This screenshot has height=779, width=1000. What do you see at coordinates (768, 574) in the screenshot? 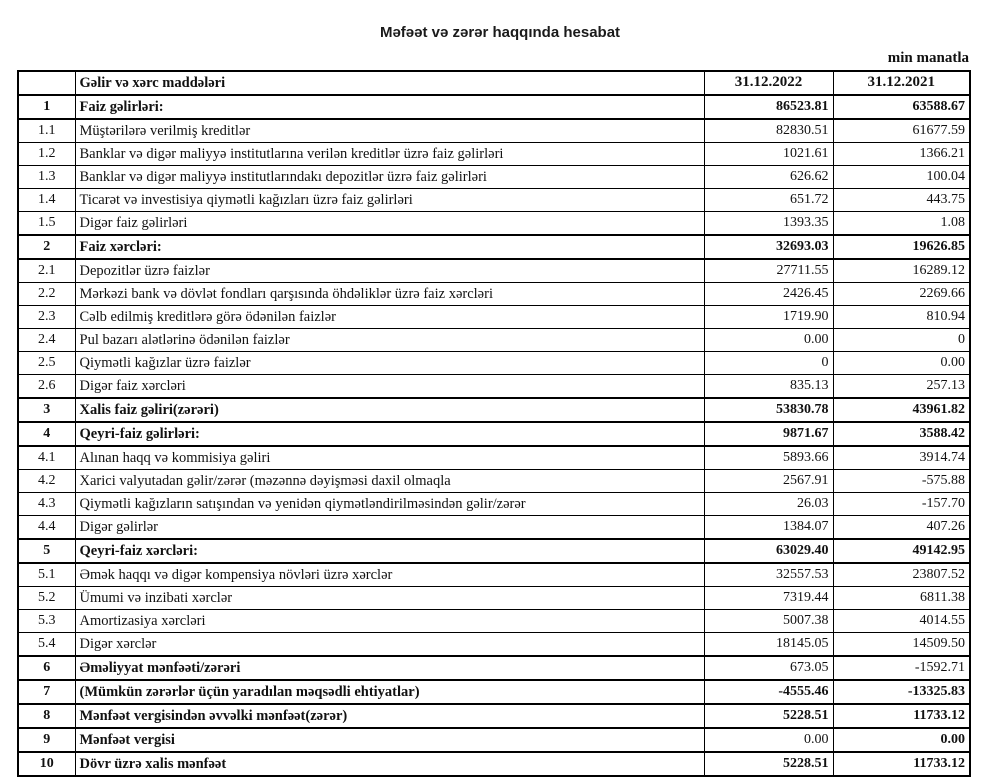
I see `value-2022-cell: 32557.53` at bounding box center [768, 574].